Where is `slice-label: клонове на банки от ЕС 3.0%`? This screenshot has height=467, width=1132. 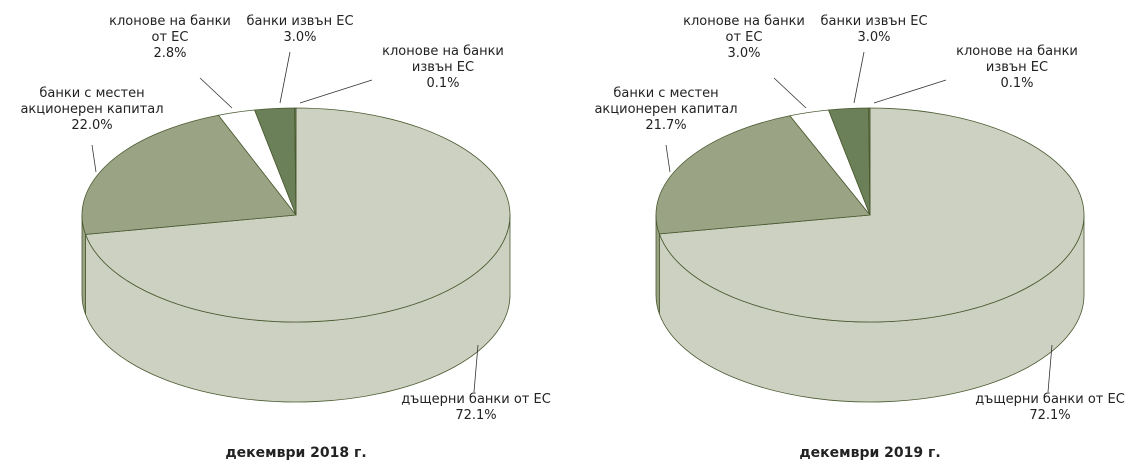
slice-label: клонове на банки от ЕС 3.0% is located at coordinates (744, 38).